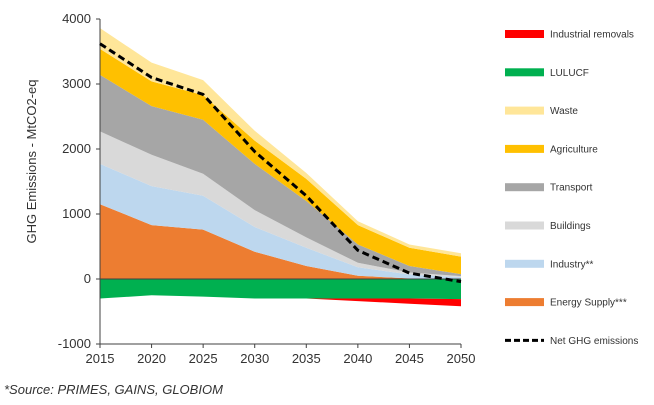 The image size is (654, 405). I want to click on y-tick-label: -1000, so click(74, 343).